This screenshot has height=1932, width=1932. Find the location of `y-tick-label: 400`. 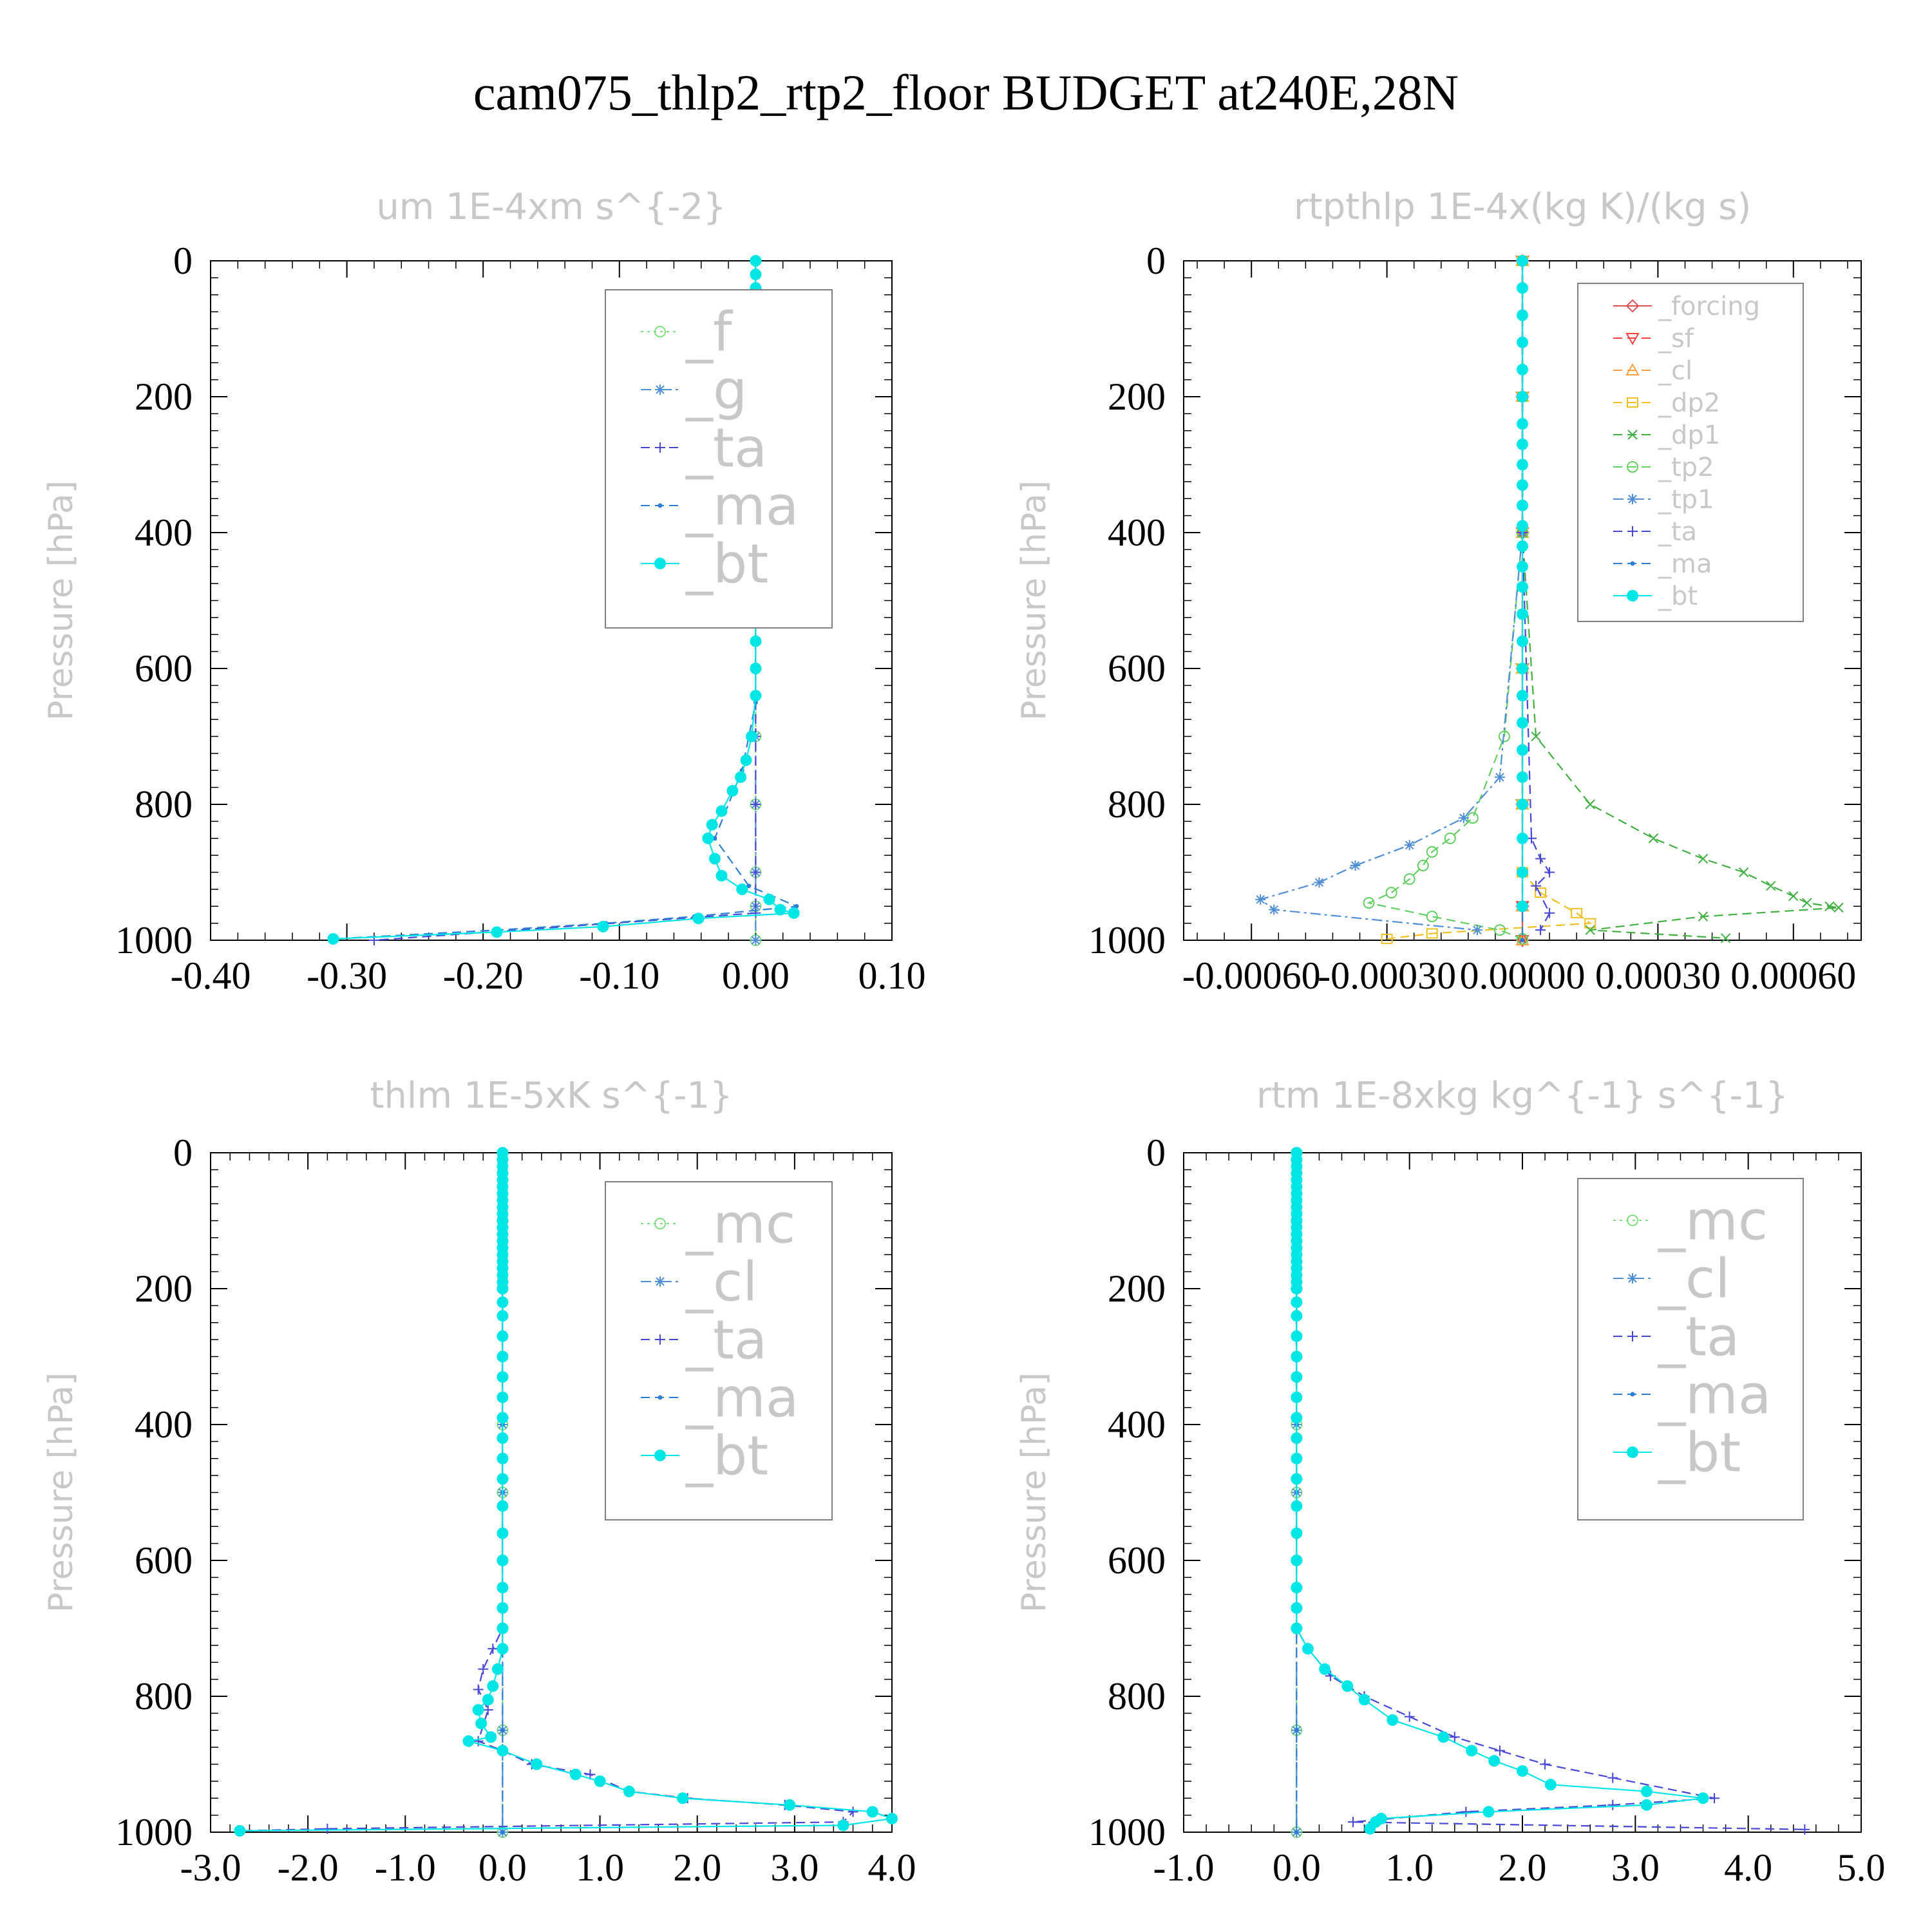

y-tick-label: 400 is located at coordinates (1137, 532).